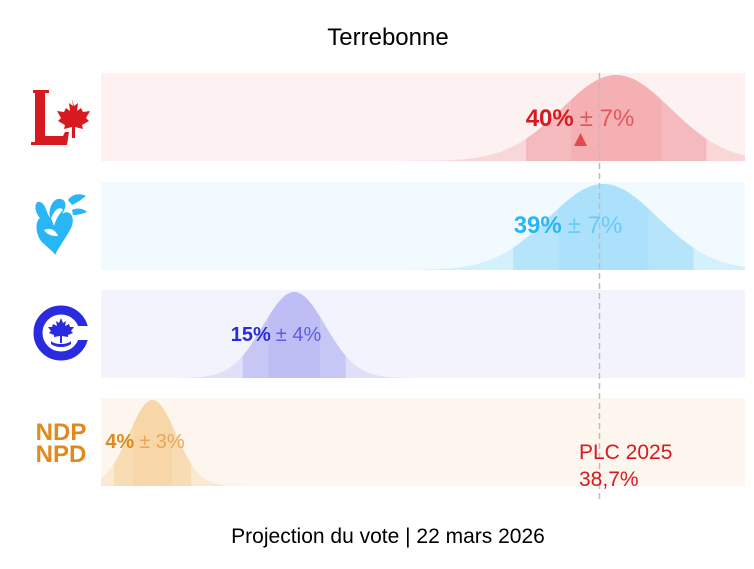 The width and height of the screenshot is (754, 569). What do you see at coordinates (162, 442) in the screenshot?
I see `margin-label-npd: ± 3%` at bounding box center [162, 442].